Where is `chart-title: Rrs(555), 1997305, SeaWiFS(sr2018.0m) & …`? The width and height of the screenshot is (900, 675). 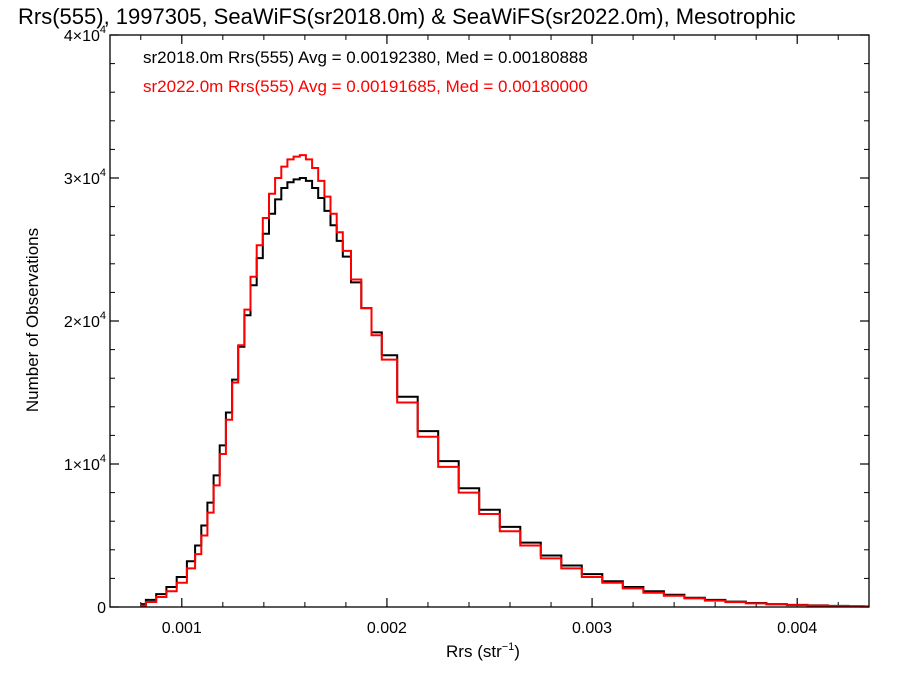
chart-title: Rrs(555), 1997305, SeaWiFS(sr2018.0m) & … is located at coordinates (407, 16).